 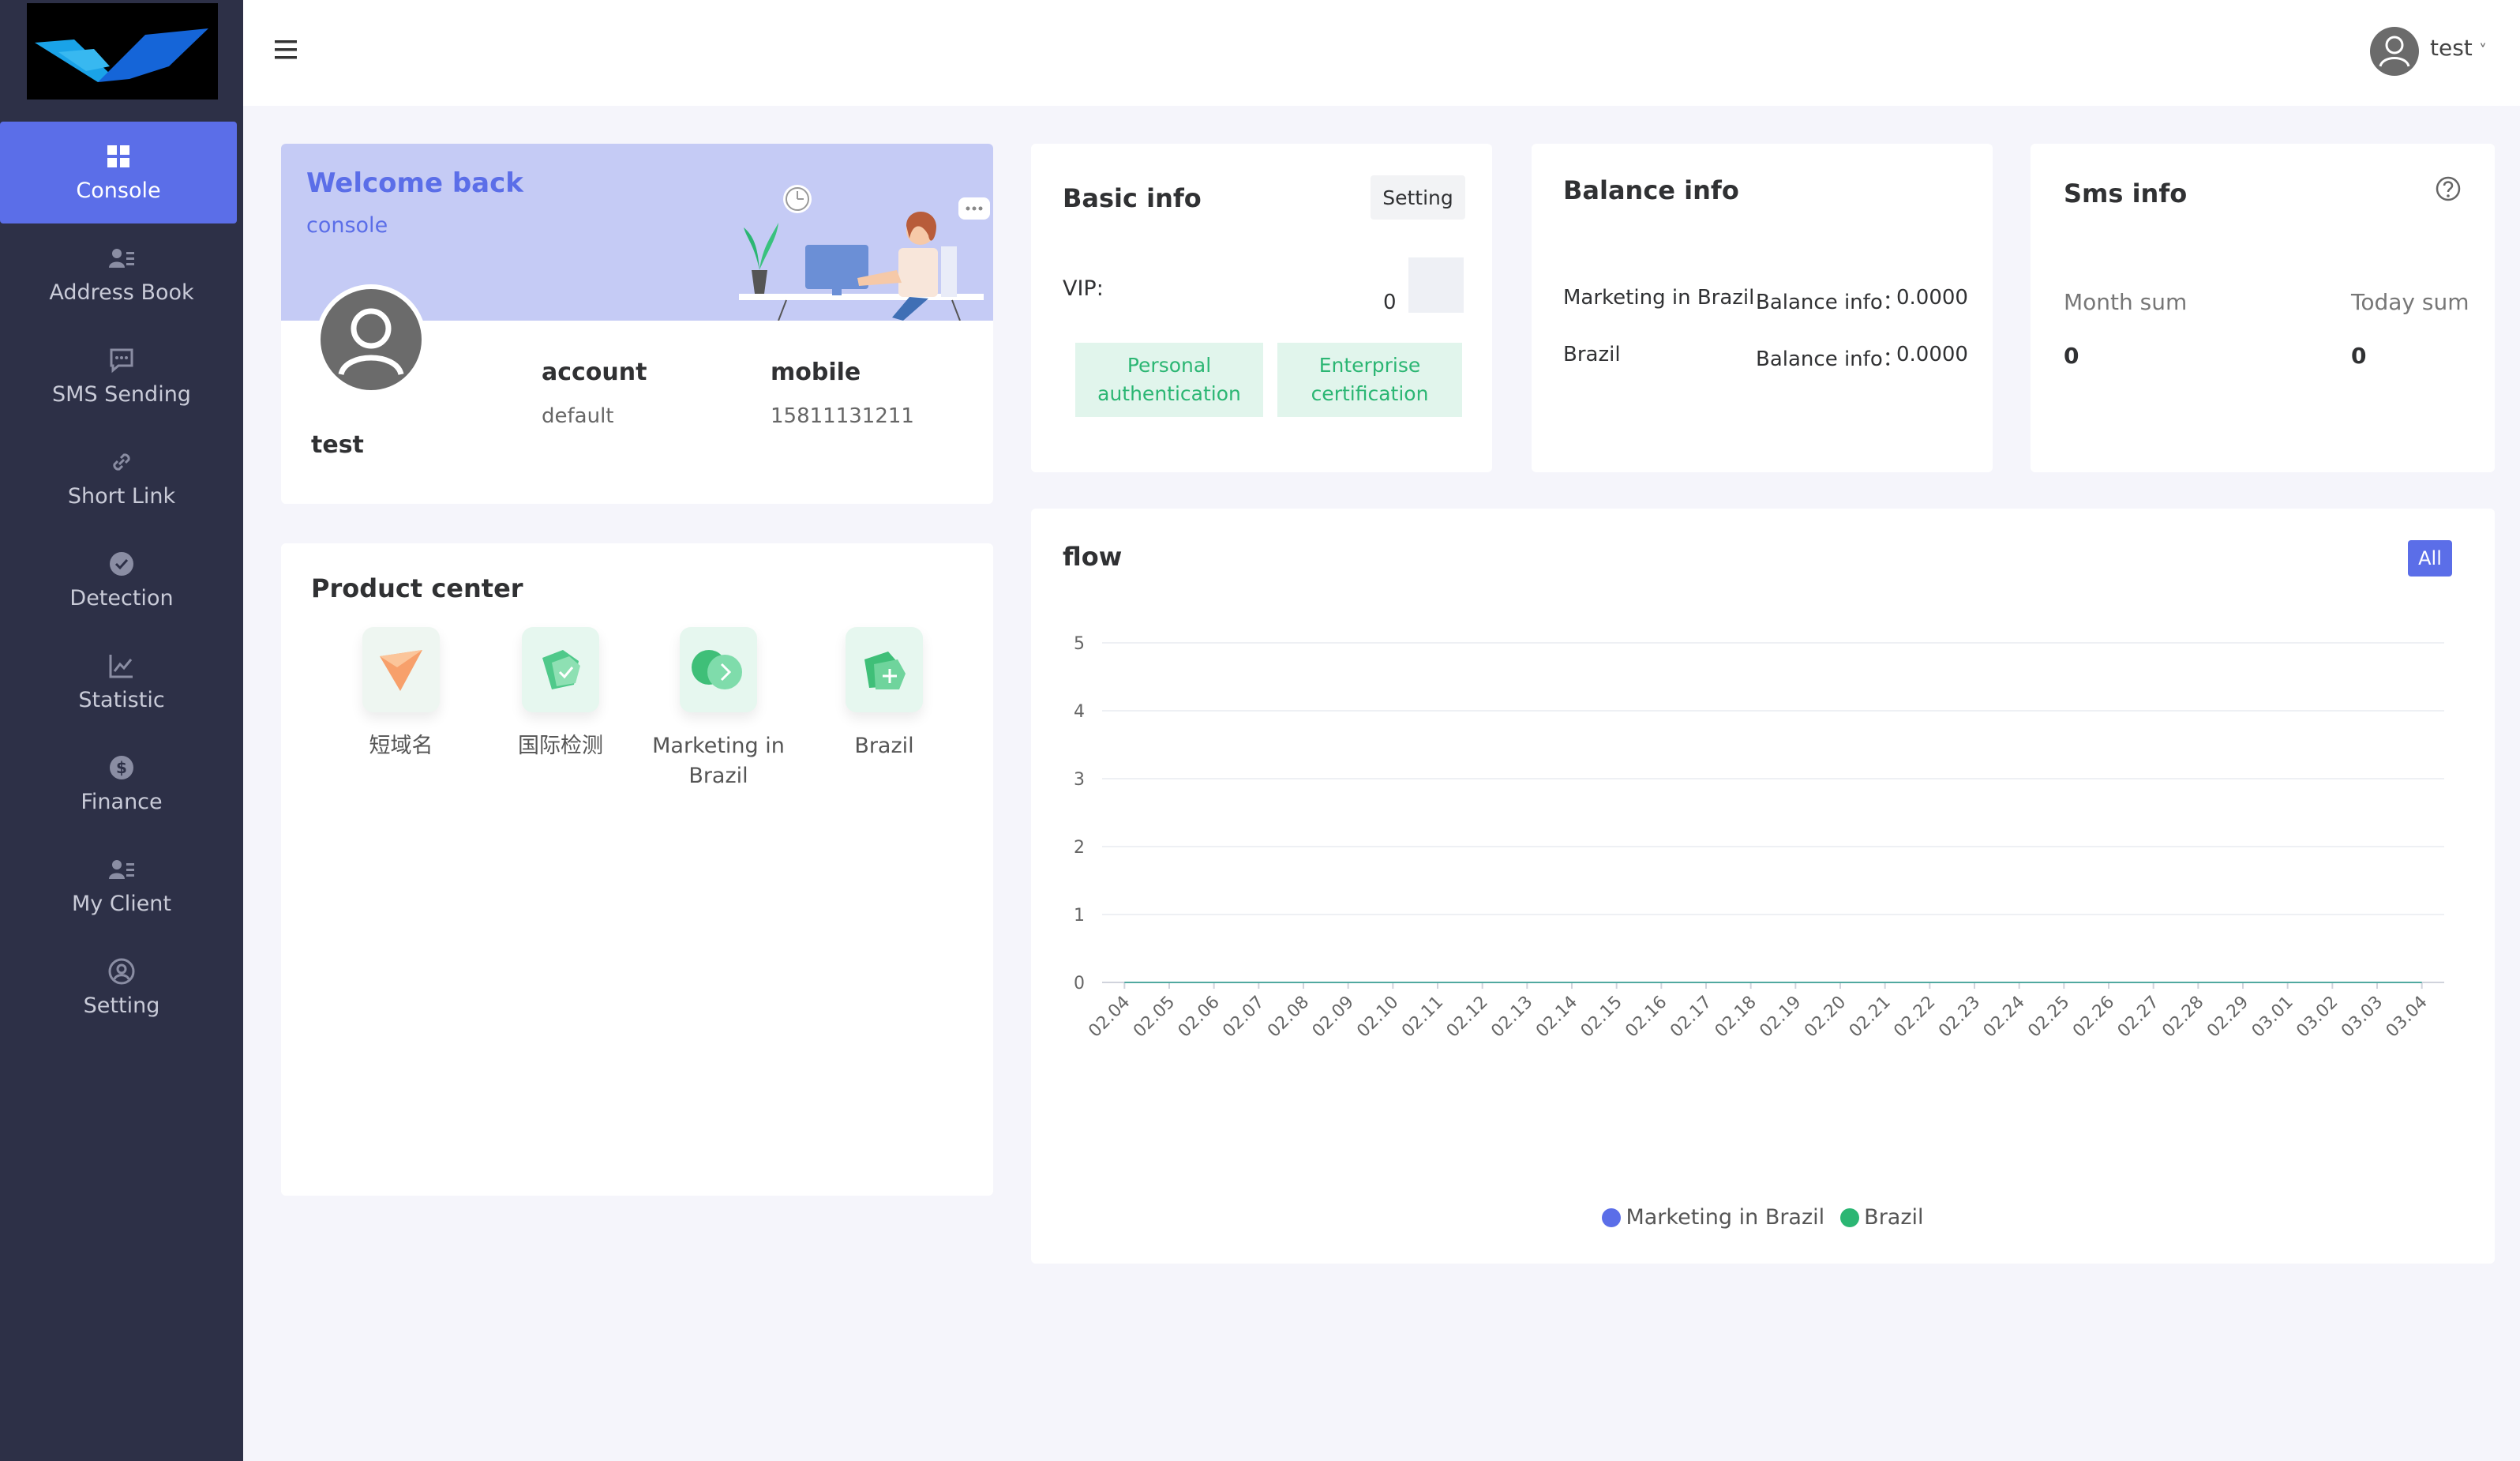 What do you see at coordinates (1169, 380) in the screenshot?
I see `personal-authentication-button: Personal authentication` at bounding box center [1169, 380].